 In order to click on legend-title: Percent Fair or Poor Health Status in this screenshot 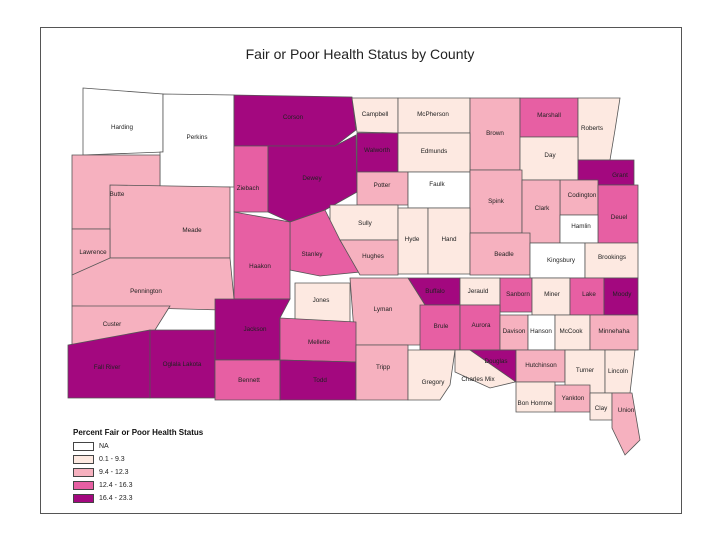, I will do `click(138, 432)`.